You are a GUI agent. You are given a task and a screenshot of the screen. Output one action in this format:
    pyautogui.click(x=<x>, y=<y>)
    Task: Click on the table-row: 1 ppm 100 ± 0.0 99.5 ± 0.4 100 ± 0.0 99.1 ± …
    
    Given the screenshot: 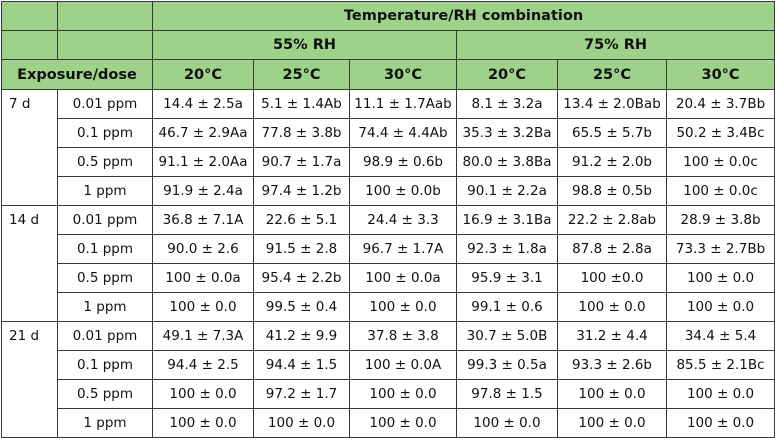 What is the action you would take?
    pyautogui.click(x=388, y=307)
    